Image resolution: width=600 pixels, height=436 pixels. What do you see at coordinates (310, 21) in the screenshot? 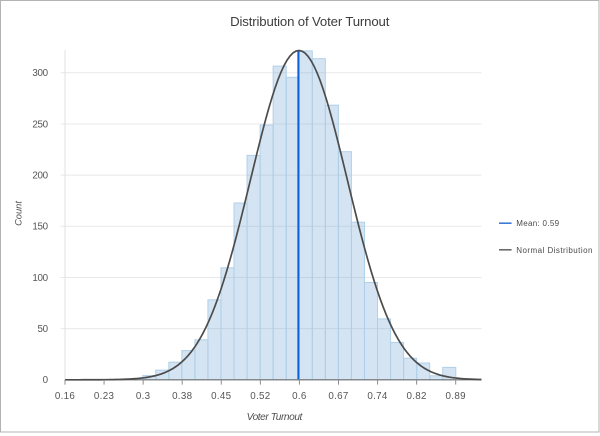
I see `svg-text: Distribution of Voter Turnout` at bounding box center [310, 21].